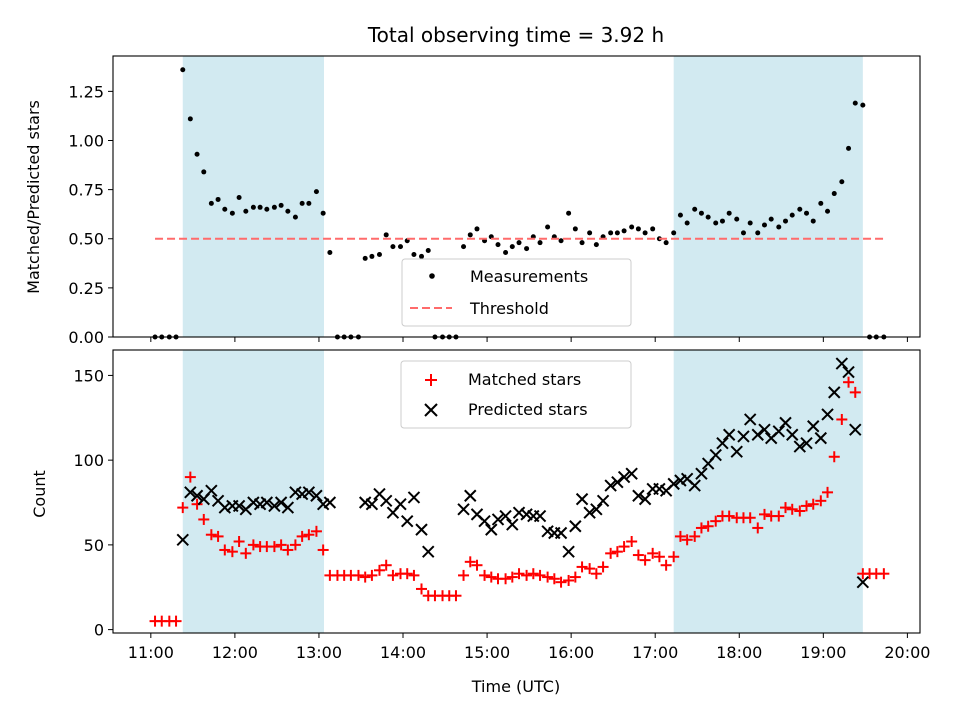 Image resolution: width=960 pixels, height=724 pixels. I want to click on x-tick-label: 15:00, so click(487, 652).